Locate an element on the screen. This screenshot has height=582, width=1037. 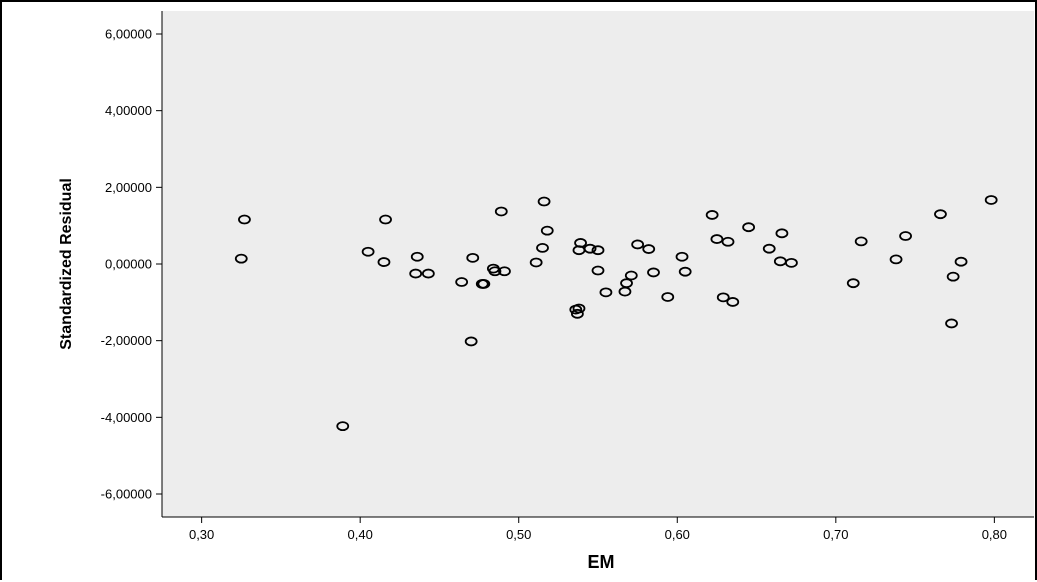
y-tick-label: 0,00000 is located at coordinates (128, 264).